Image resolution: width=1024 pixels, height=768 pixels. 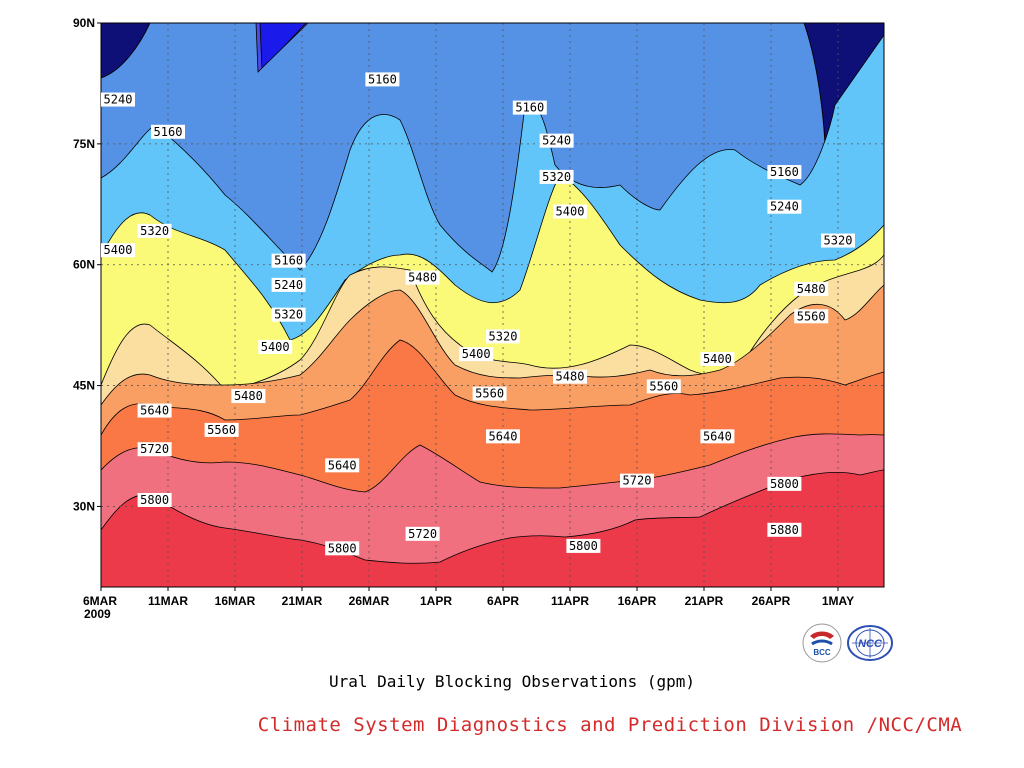 I want to click on x-tick-label: 16MAR, so click(x=235, y=601).